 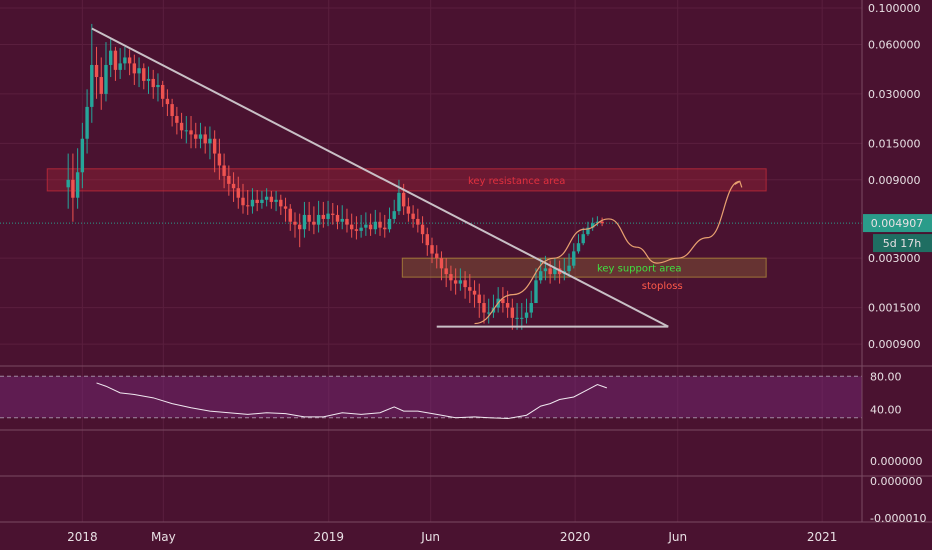 What do you see at coordinates (897, 223) in the screenshot?
I see `last-price-value: 0.004907` at bounding box center [897, 223].